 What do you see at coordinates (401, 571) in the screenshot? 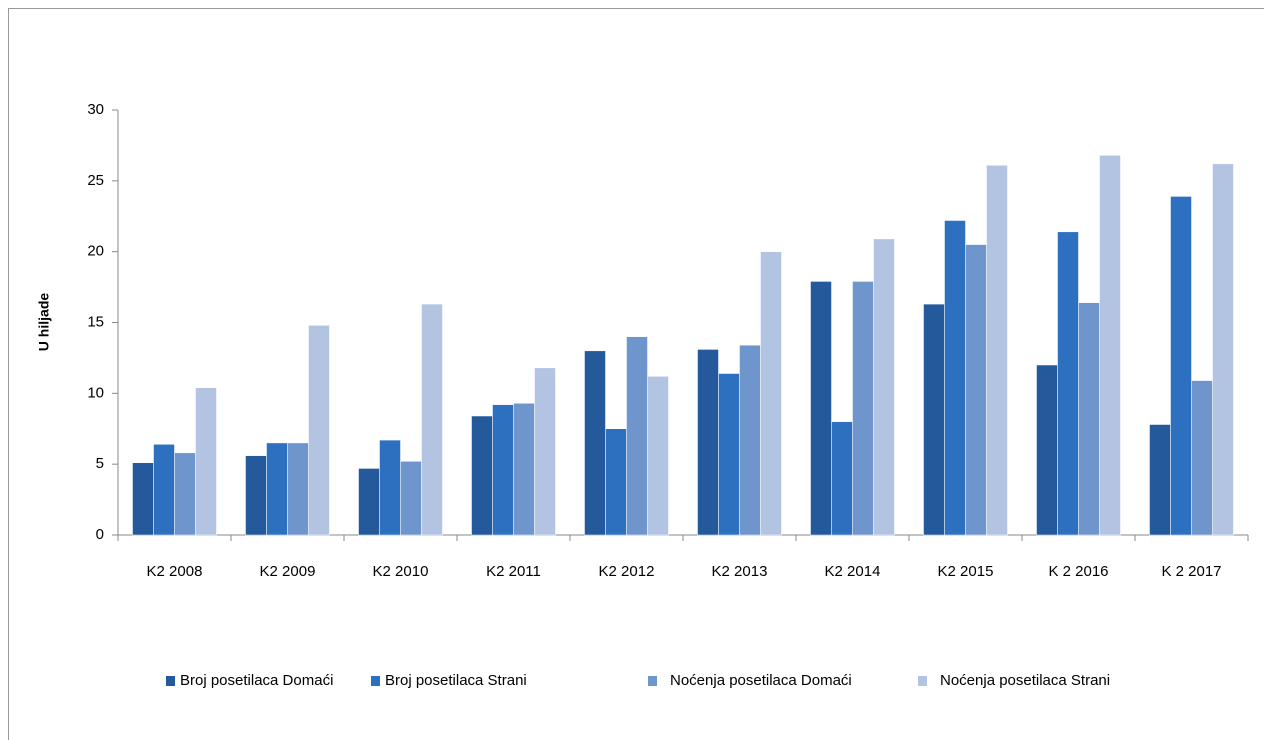
I see `x-tick-label: K2 2010` at bounding box center [401, 571].